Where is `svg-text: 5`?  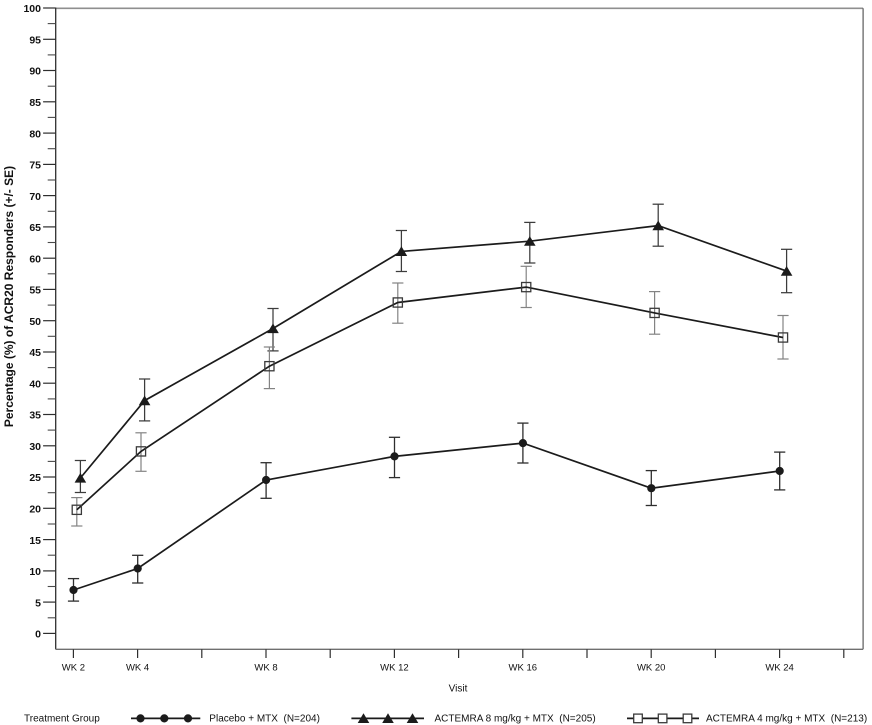
svg-text: 5 is located at coordinates (38, 603).